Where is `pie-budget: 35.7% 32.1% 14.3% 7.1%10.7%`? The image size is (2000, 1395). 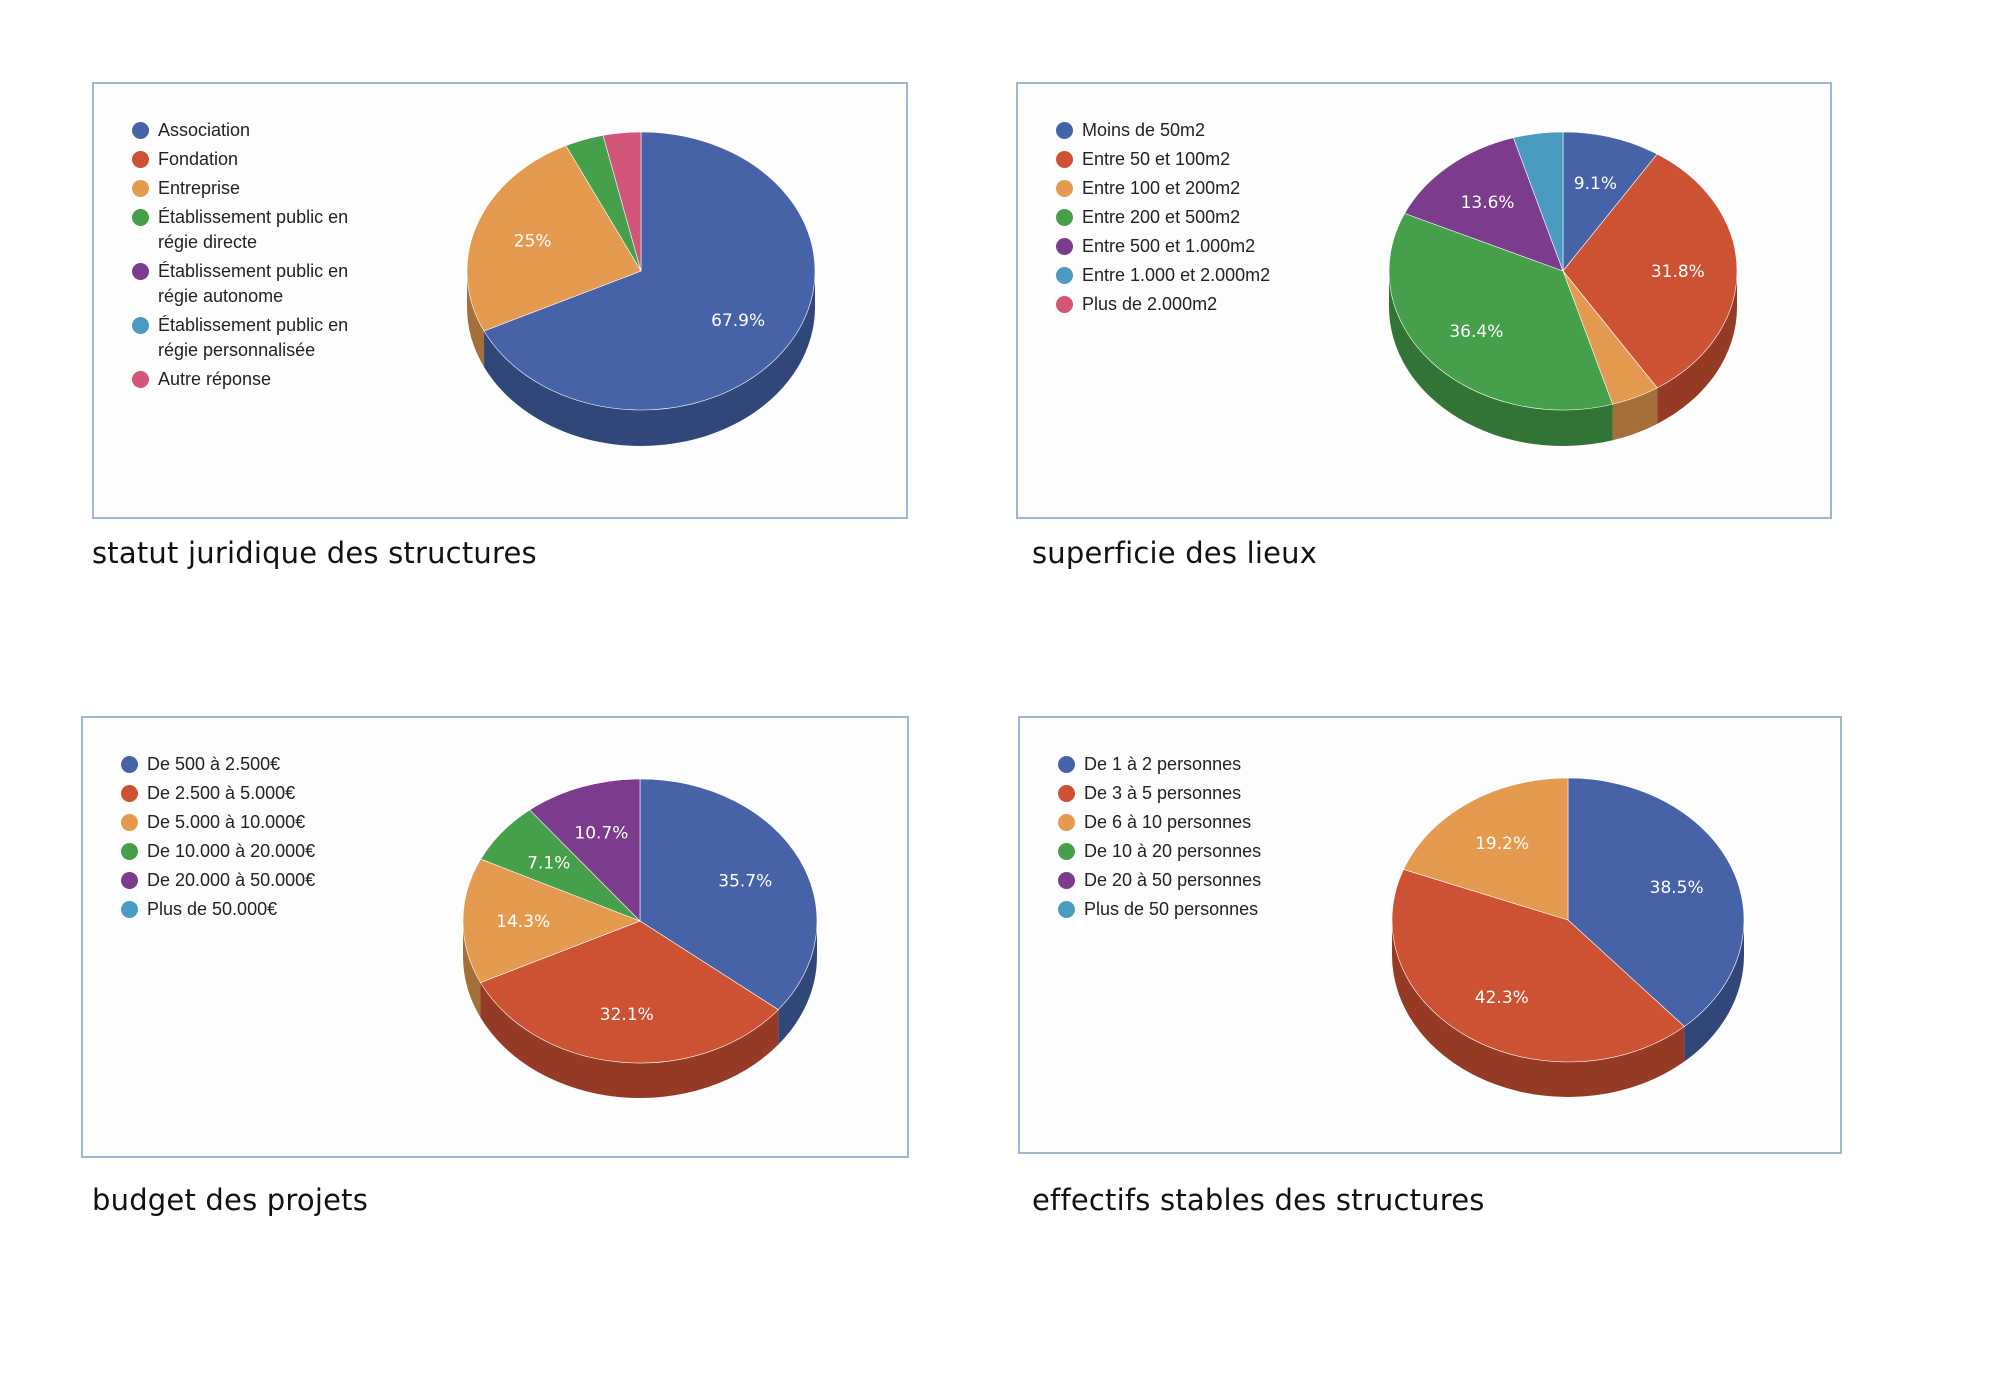 pie-budget: 35.7% 32.1% 14.3% 7.1%10.7% is located at coordinates (640, 938).